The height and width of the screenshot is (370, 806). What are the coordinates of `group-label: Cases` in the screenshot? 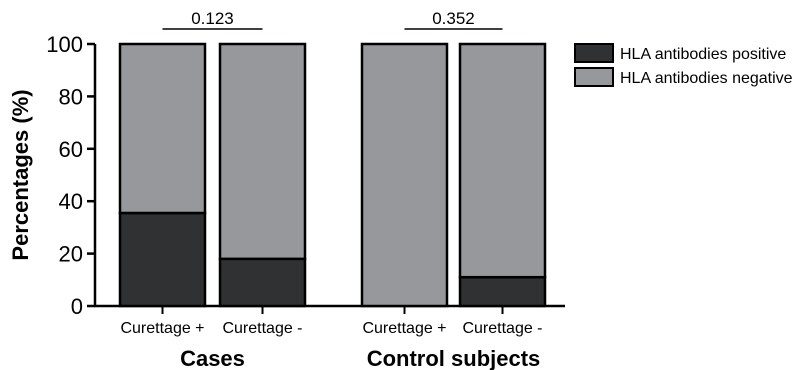 It's located at (212, 358).